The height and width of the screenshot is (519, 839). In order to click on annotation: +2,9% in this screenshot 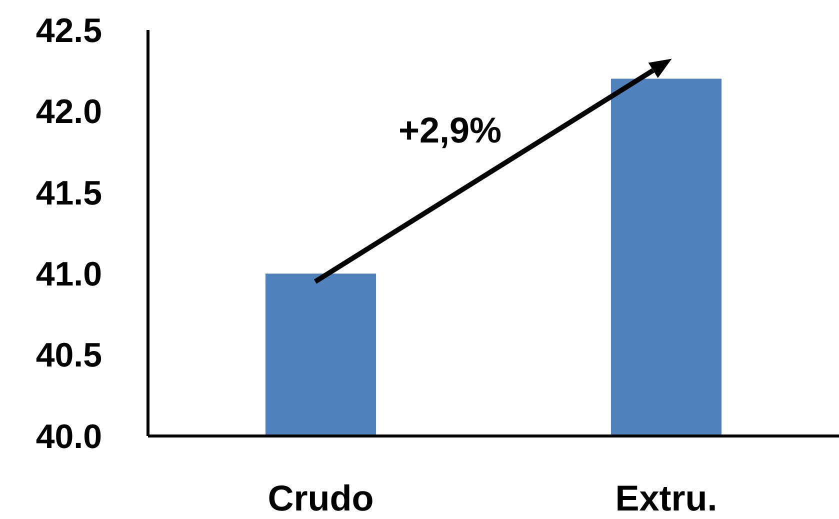, I will do `click(450, 130)`.